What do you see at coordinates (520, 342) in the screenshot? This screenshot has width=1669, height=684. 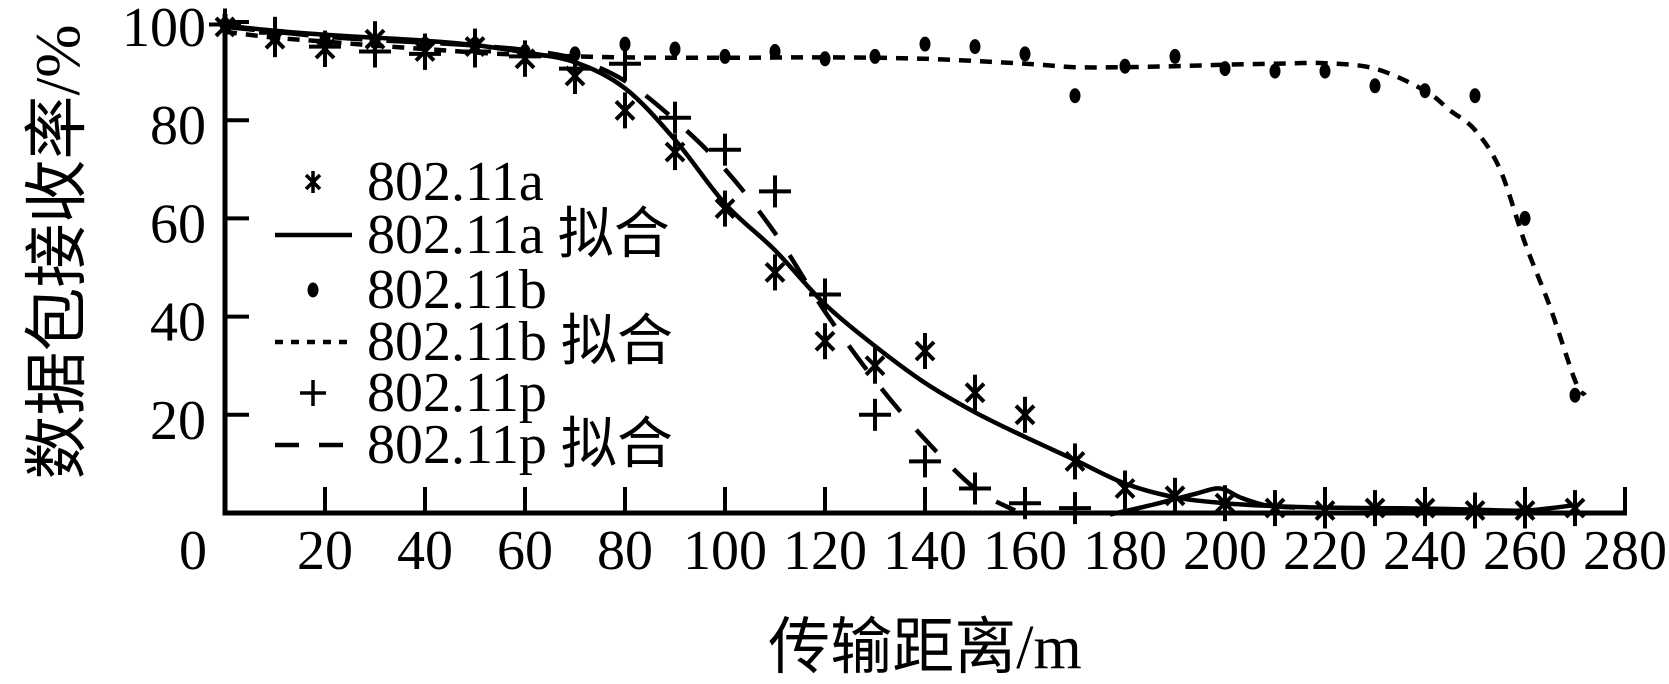 I see `legend-label: 802.11b 拟合` at bounding box center [520, 342].